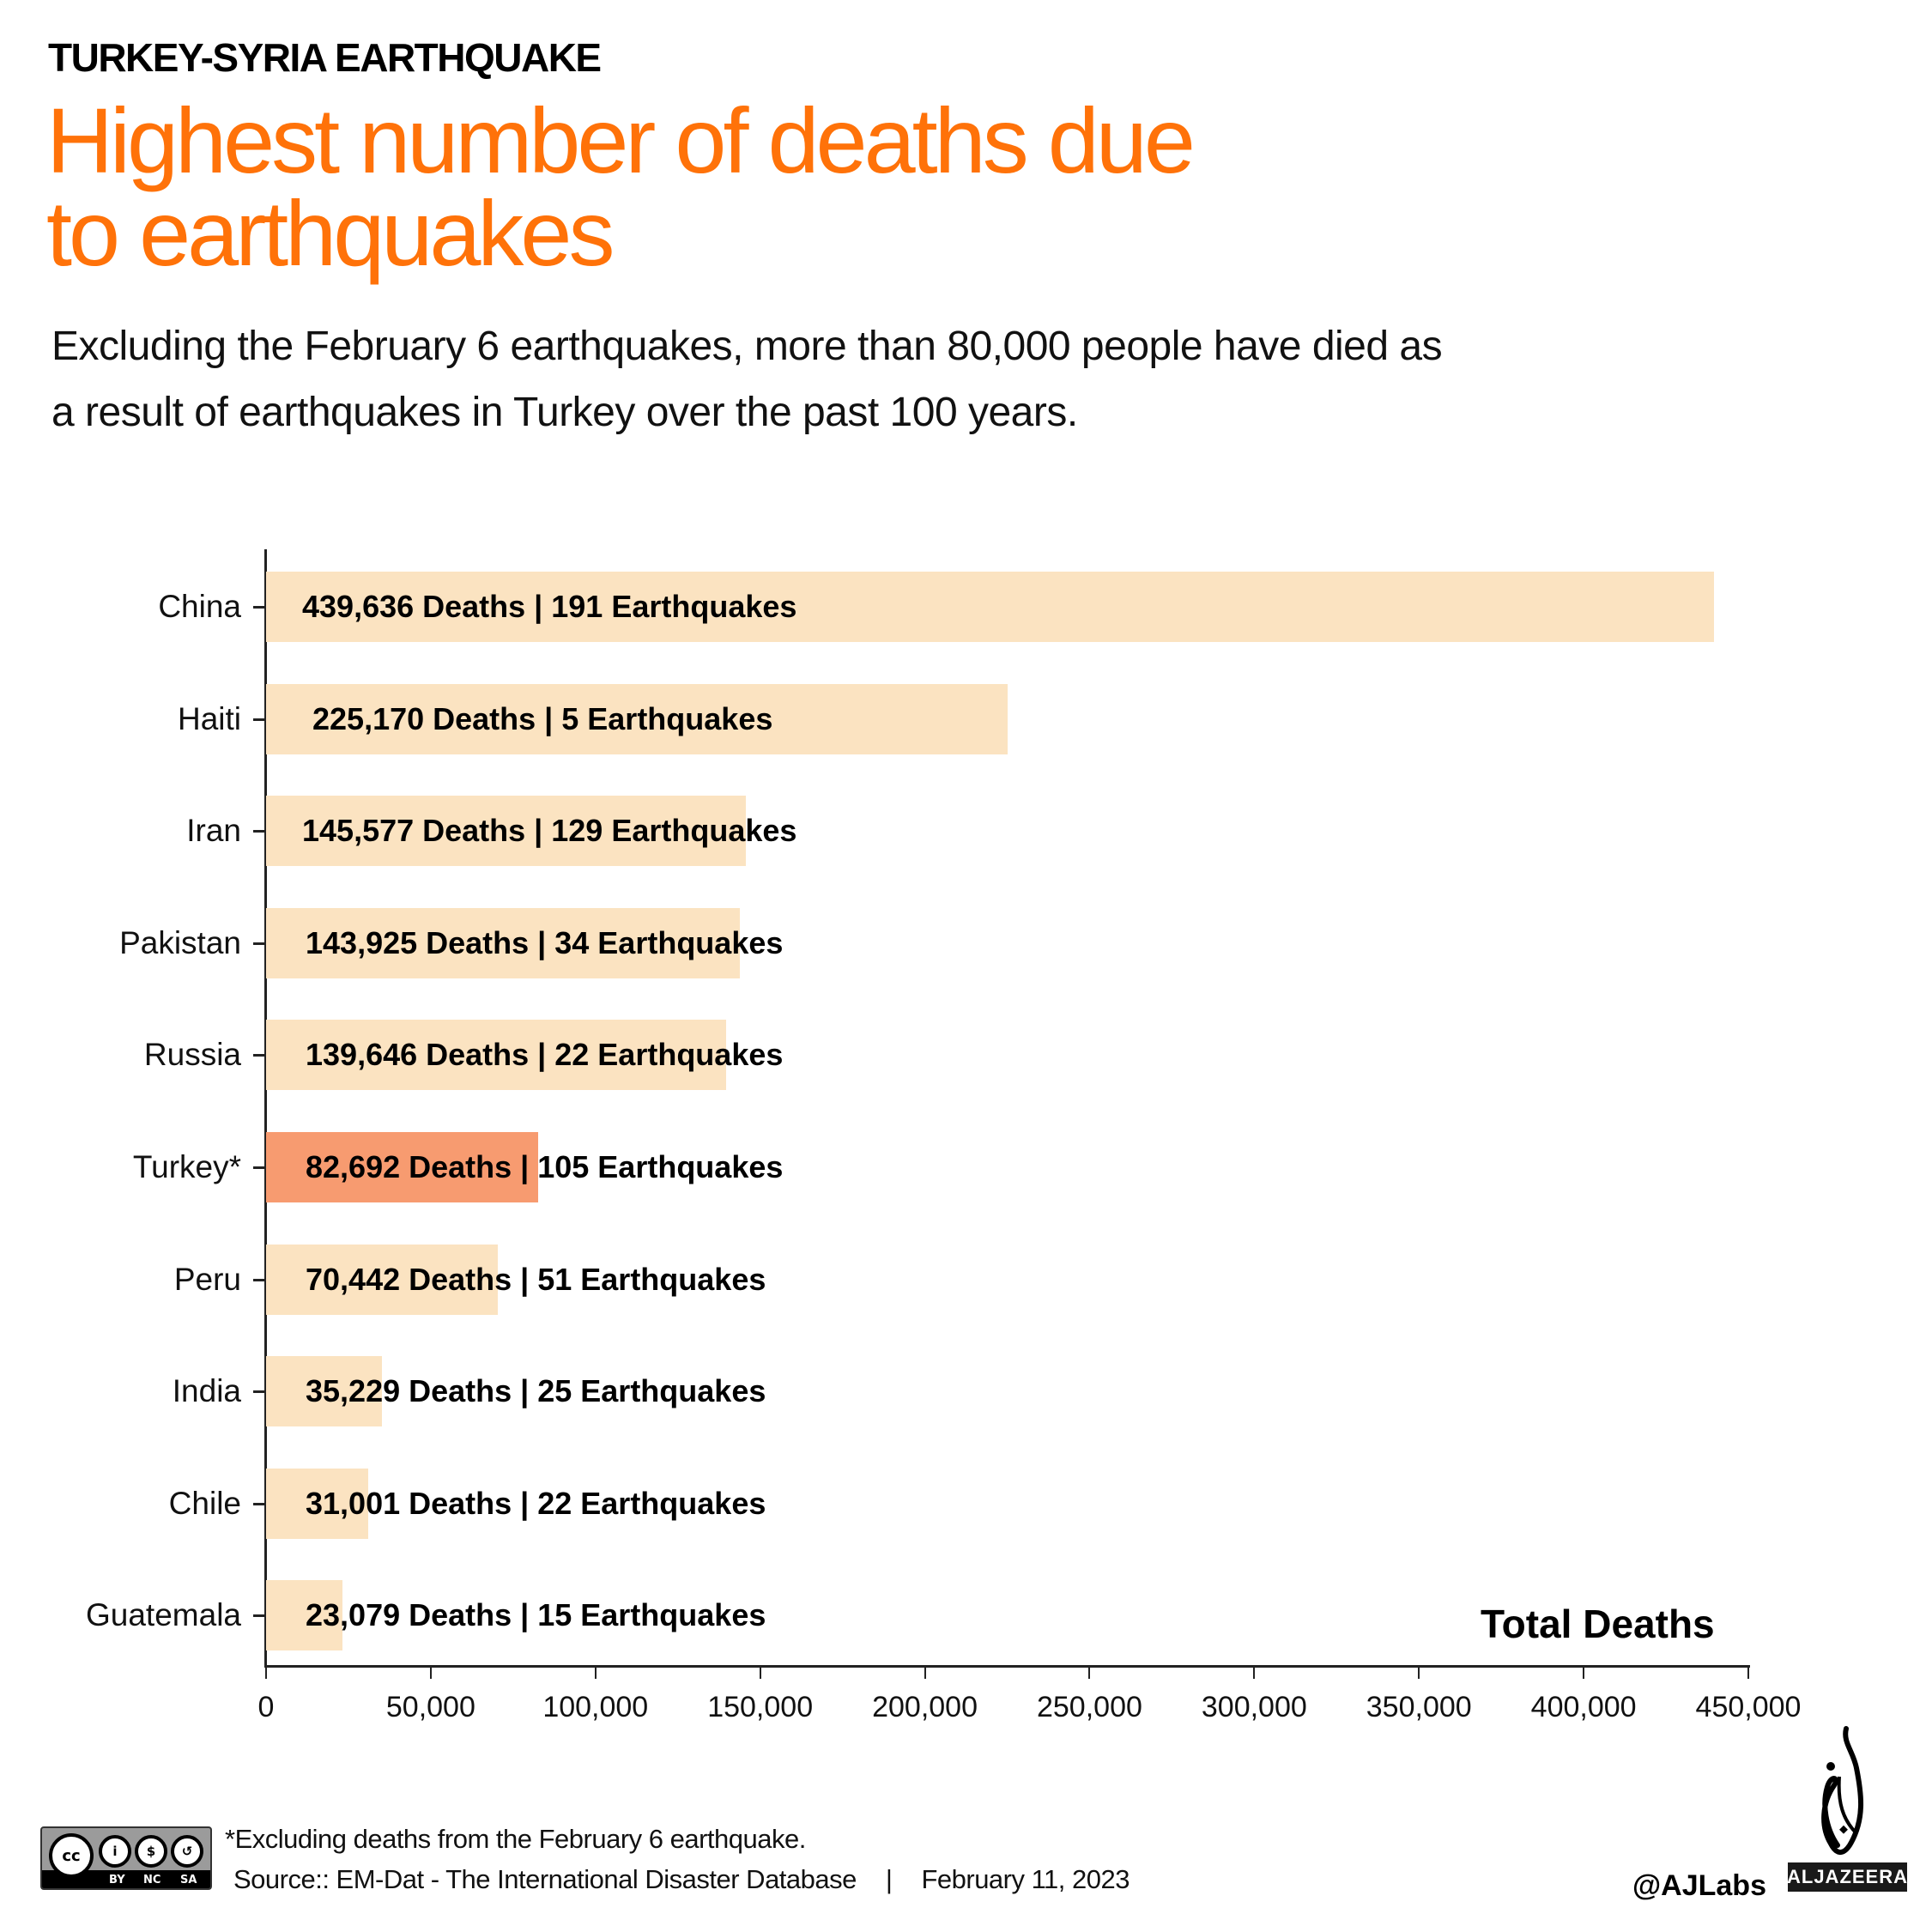  I want to click on bar-russia, so click(496, 1055).